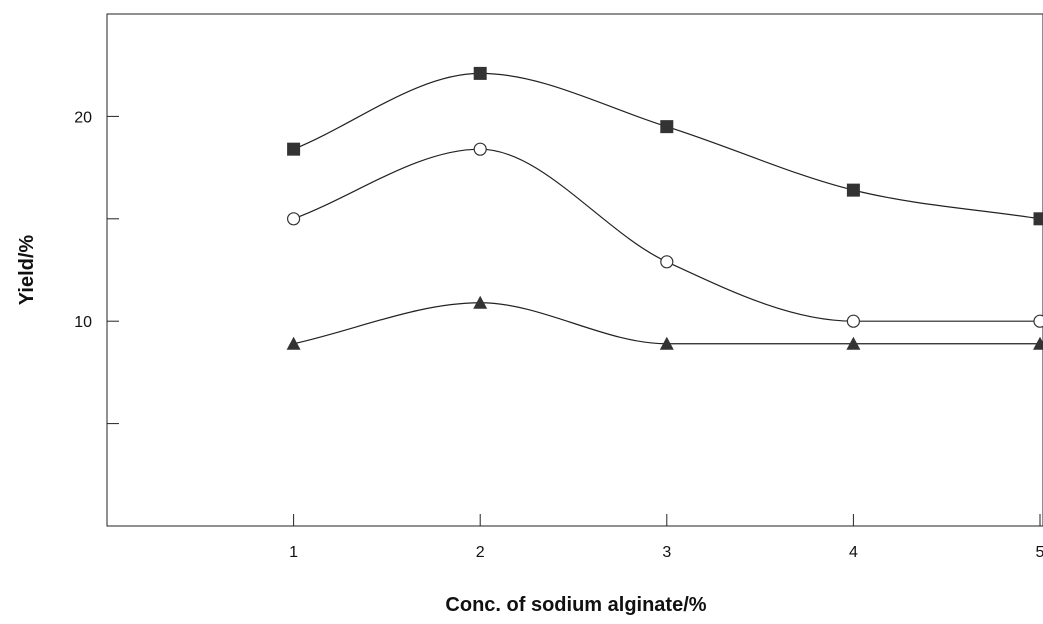  What do you see at coordinates (293, 552) in the screenshot?
I see `x-tick-label: 1` at bounding box center [293, 552].